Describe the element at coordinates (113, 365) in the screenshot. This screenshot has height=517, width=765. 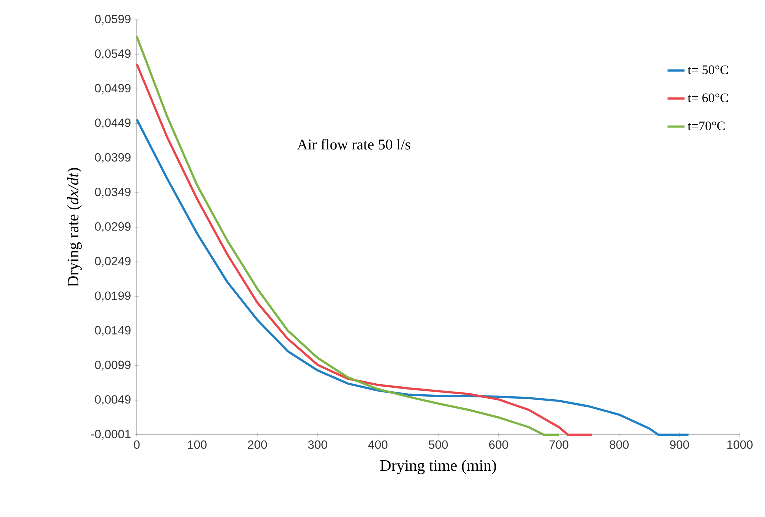
I see `y-tick-label: 0,0099` at that location.